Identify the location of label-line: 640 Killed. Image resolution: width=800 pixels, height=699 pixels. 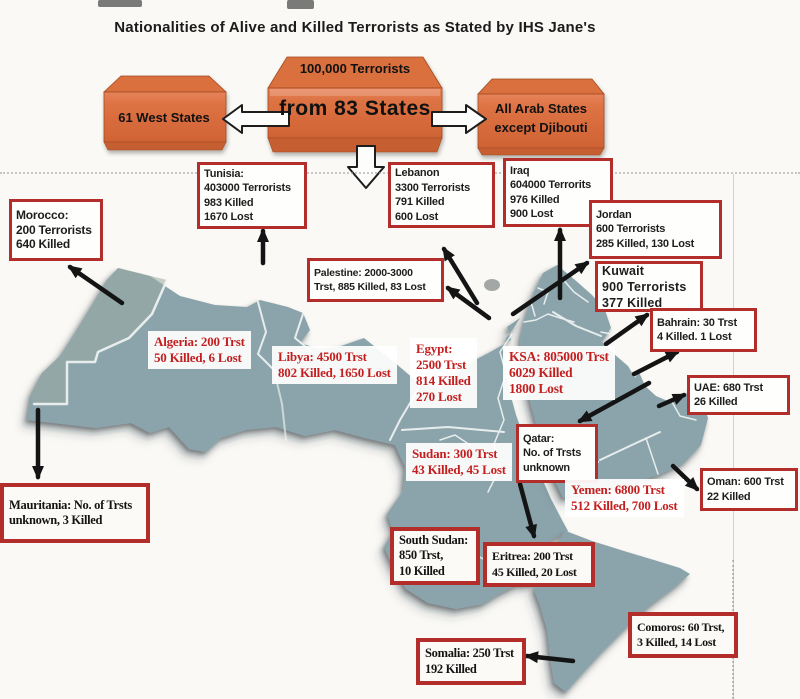
(43, 244).